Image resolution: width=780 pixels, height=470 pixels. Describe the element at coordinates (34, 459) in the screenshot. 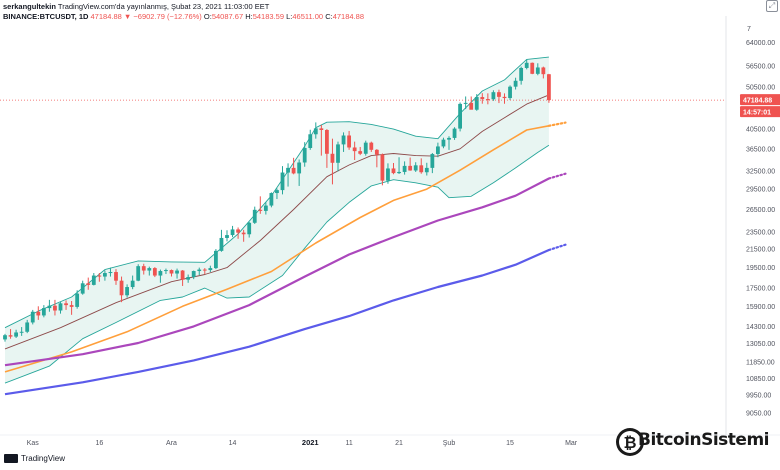

I see `tradingview-logo: TradingView` at that location.